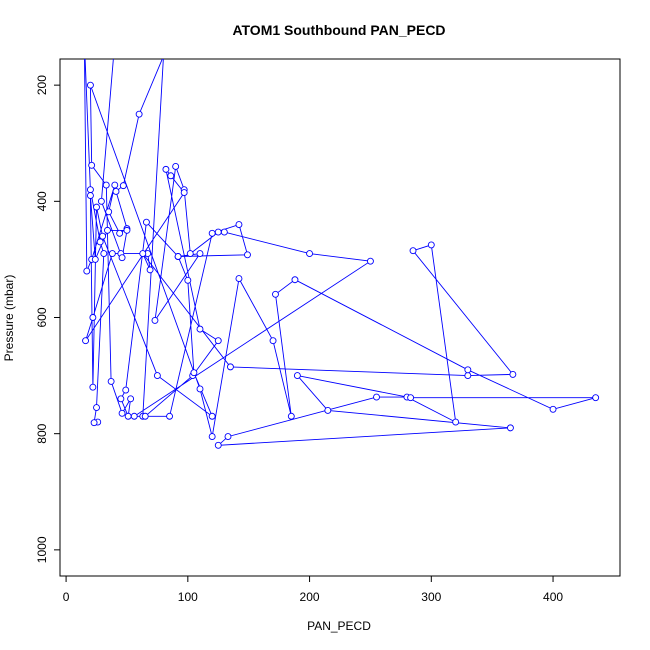 Image resolution: width=650 pixels, height=650 pixels. I want to click on x-tick-label: 400, so click(553, 597).